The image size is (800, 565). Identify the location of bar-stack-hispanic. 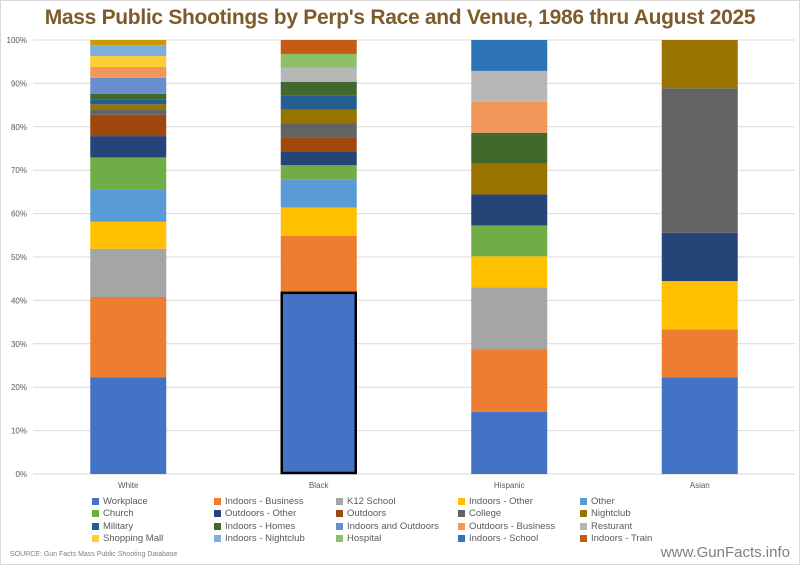
(509, 257).